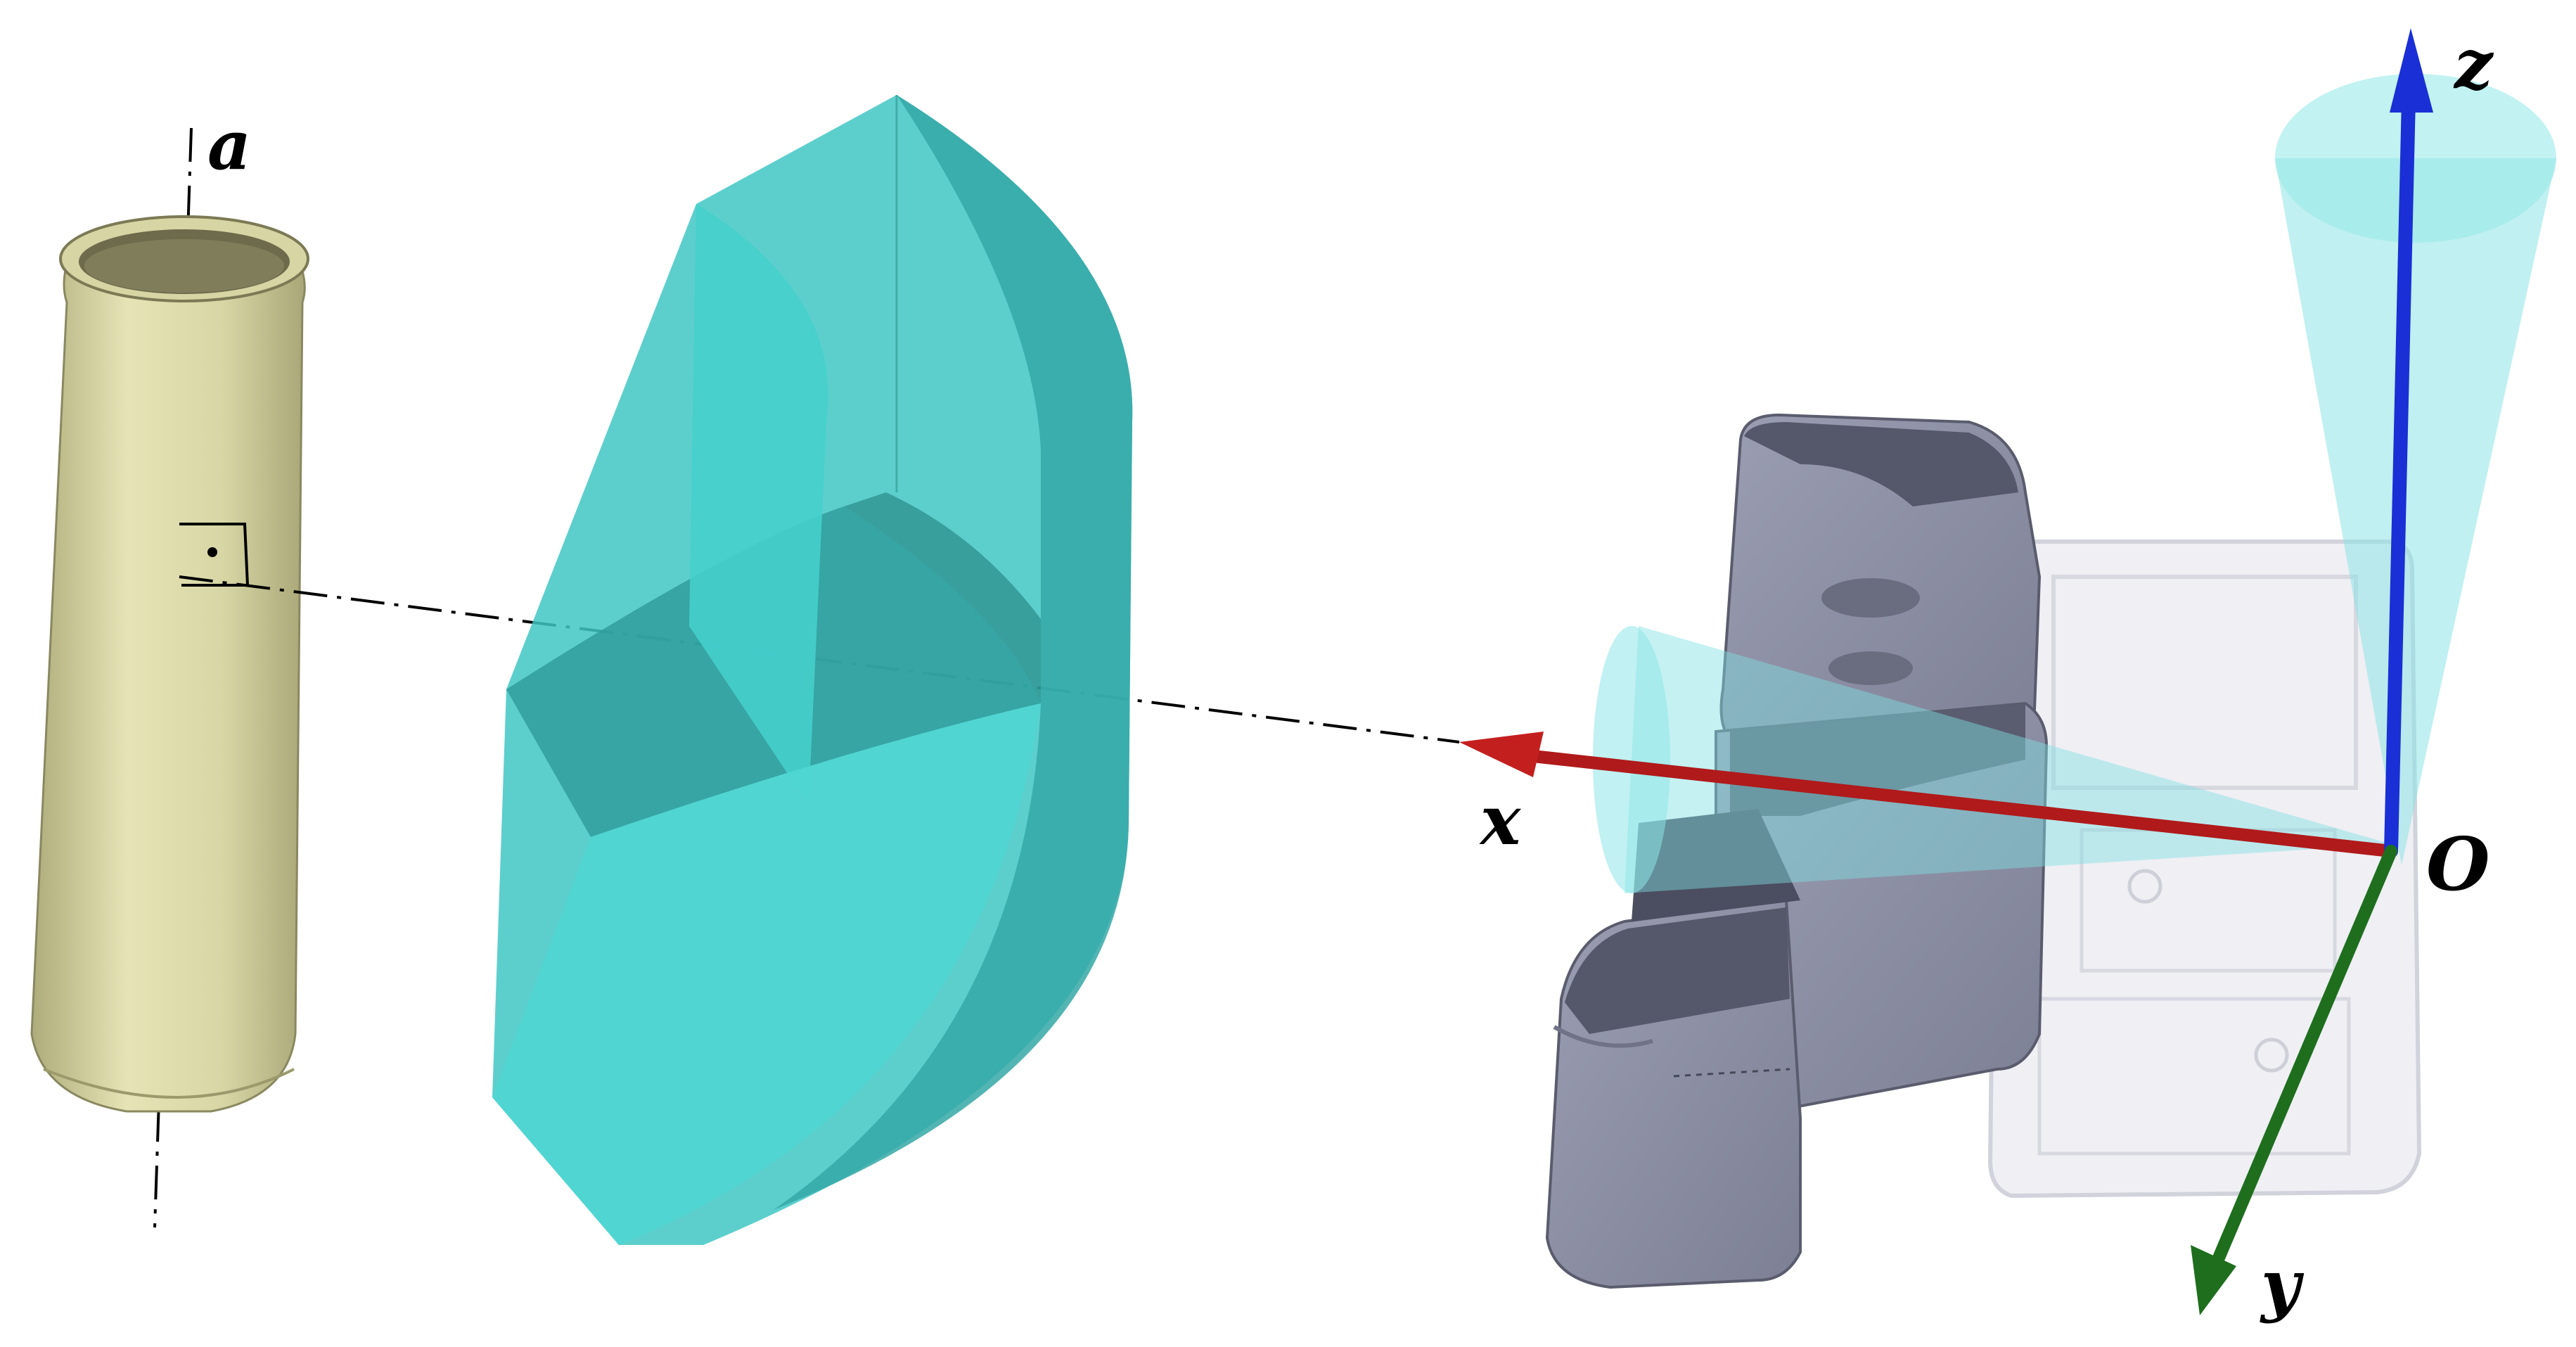 The width and height of the screenshot is (2576, 1347). I want to click on can, so click(169, 664).